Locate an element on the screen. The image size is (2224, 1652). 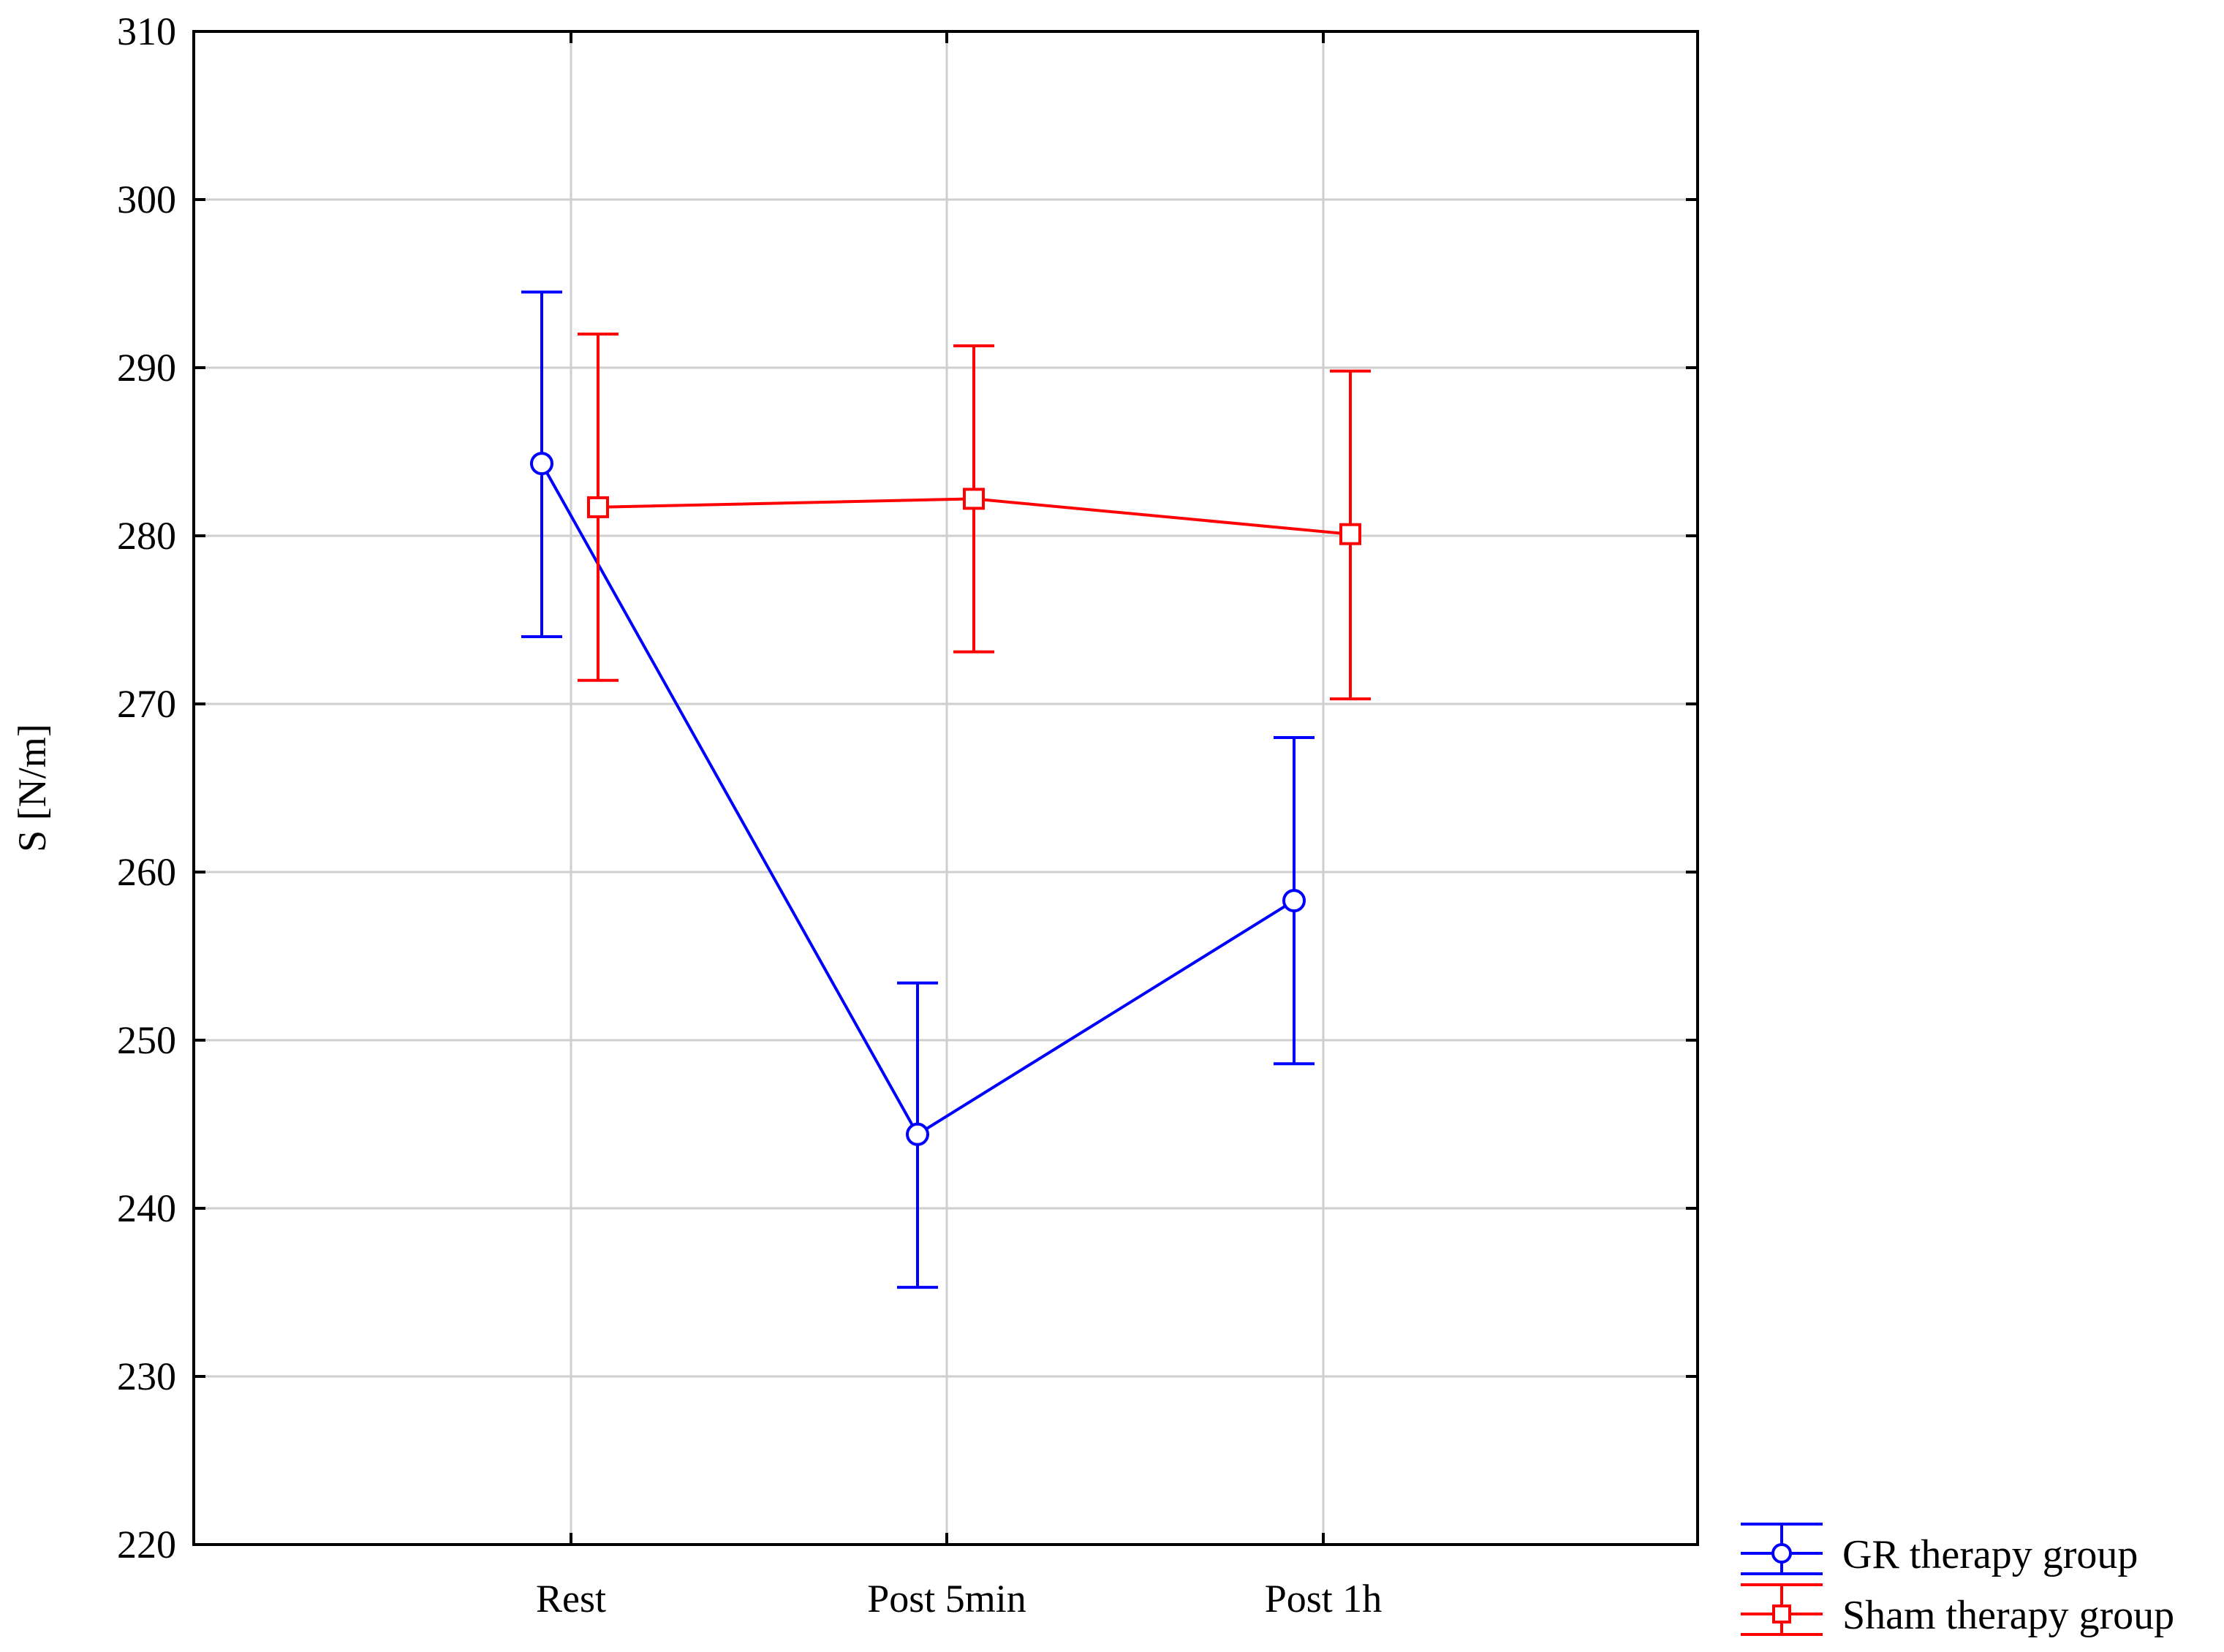
y-tick-label: 250 is located at coordinates (147, 1040).